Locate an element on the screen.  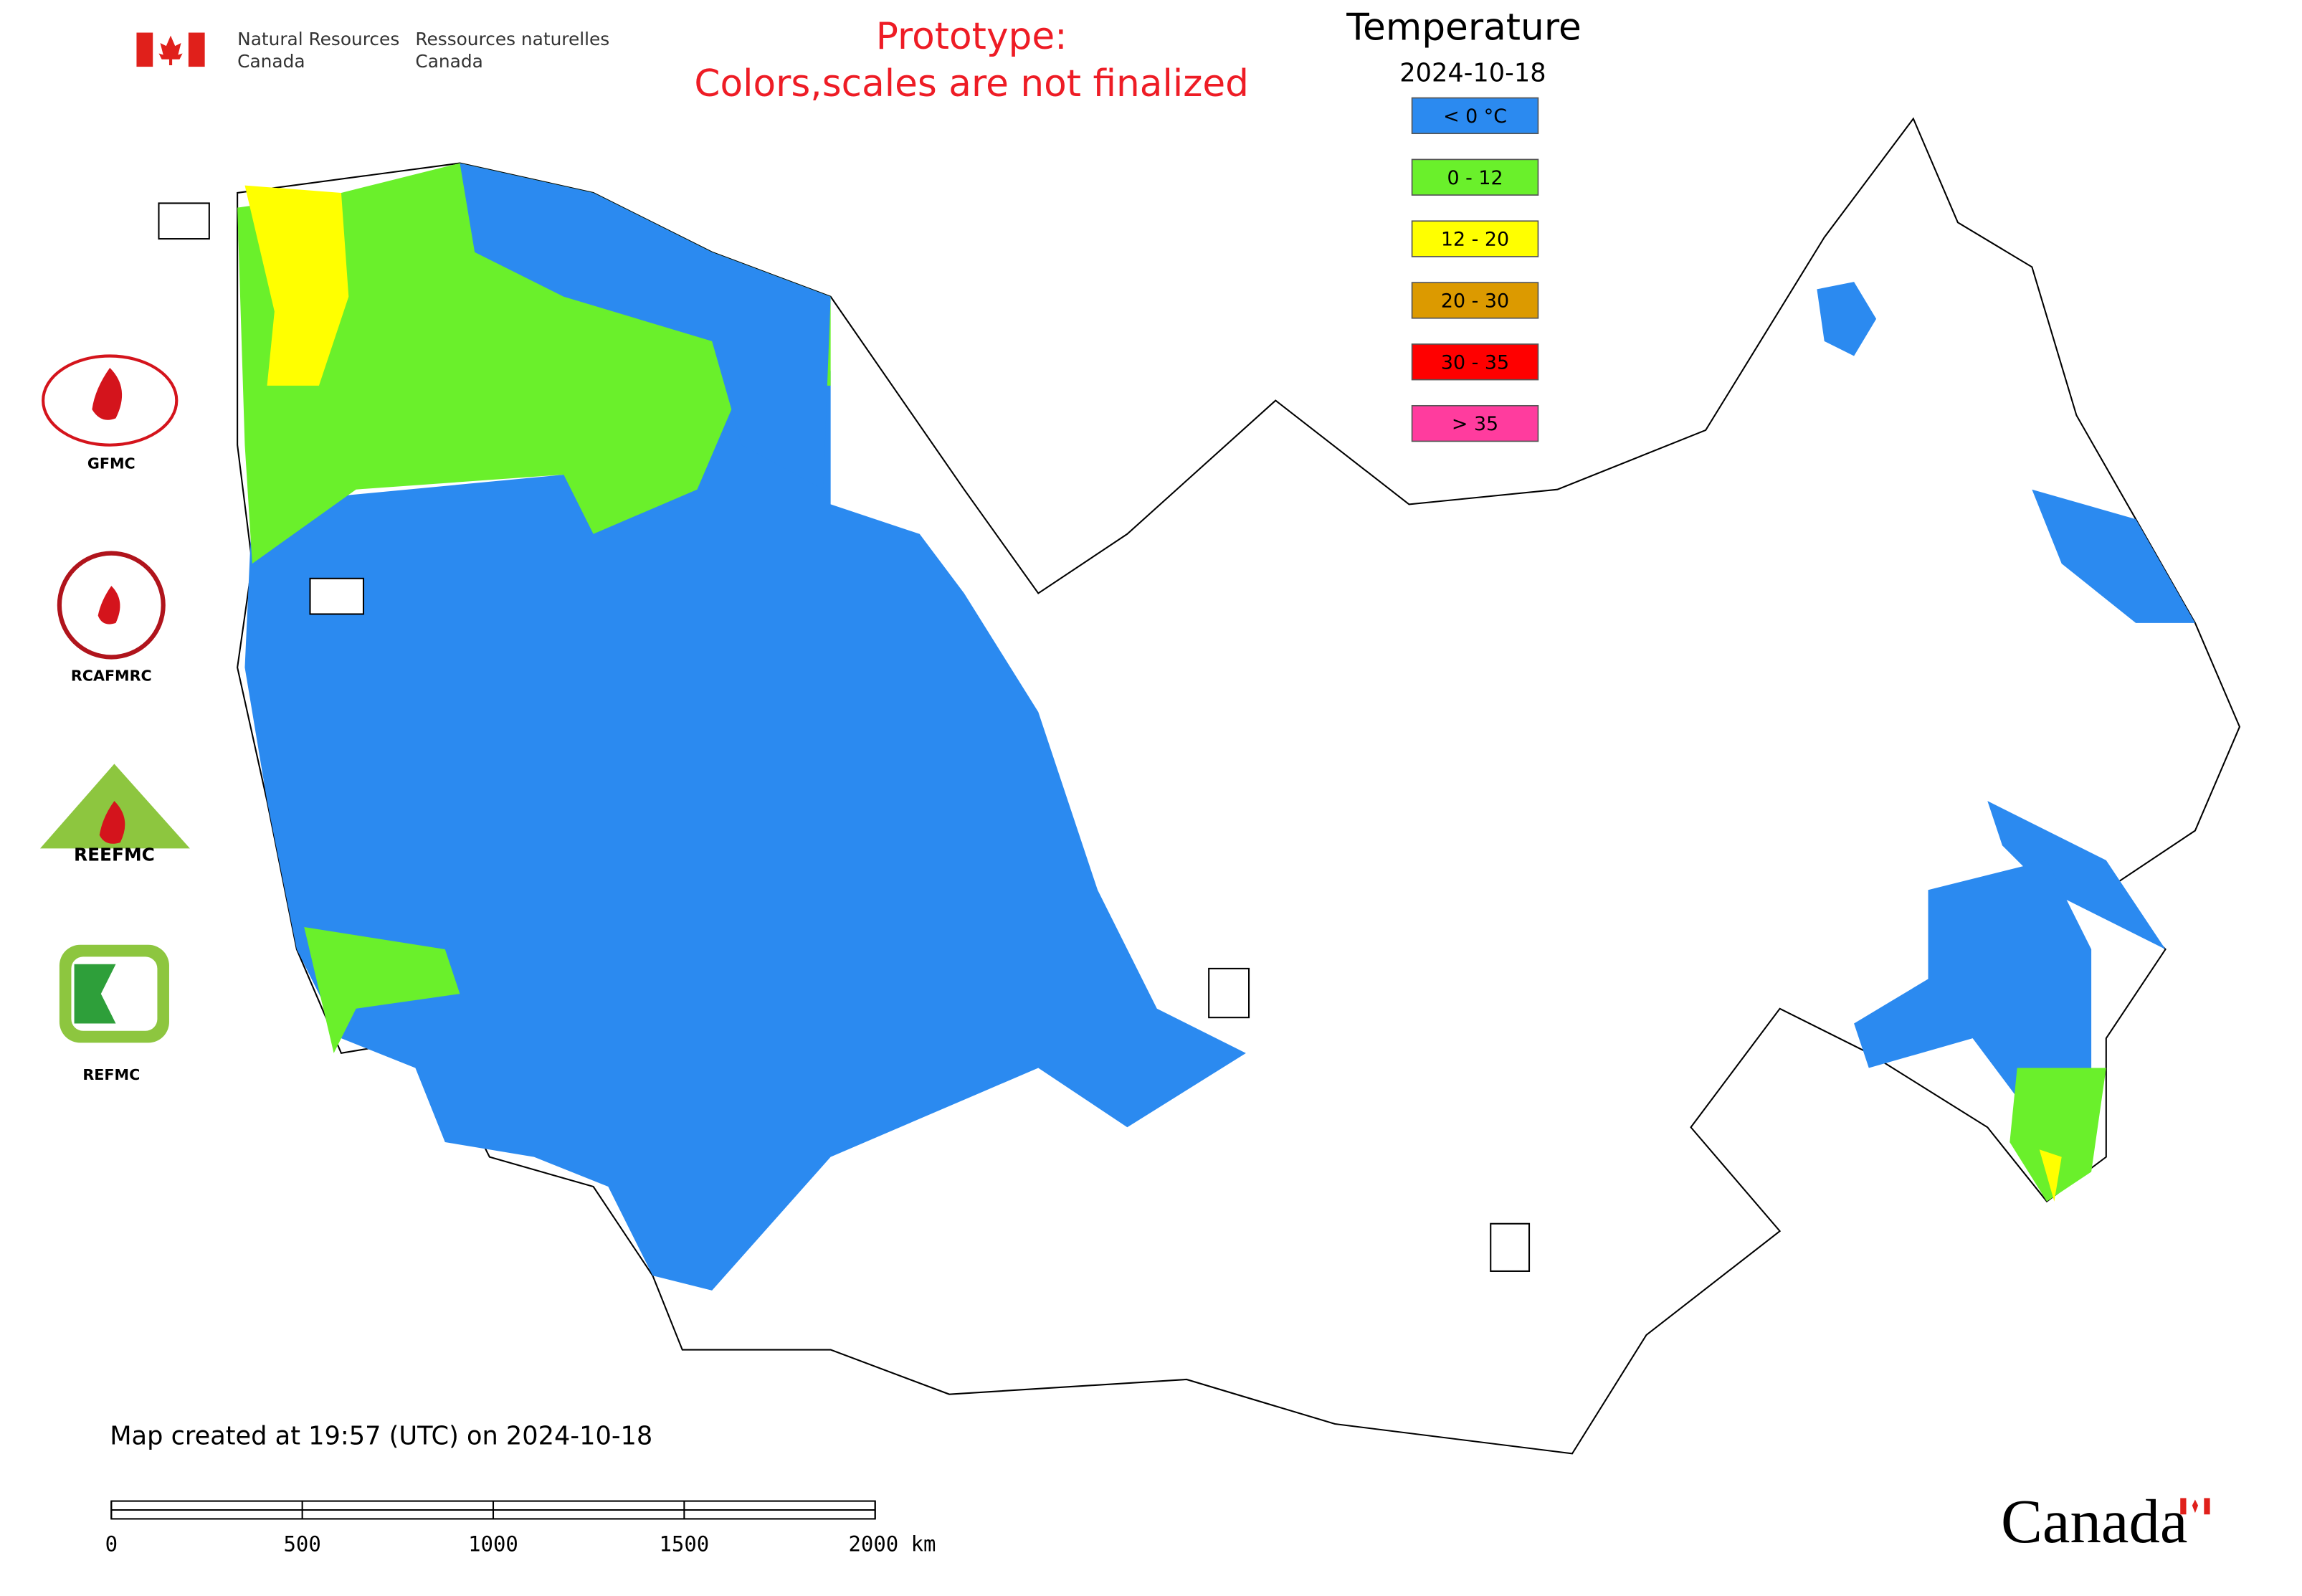
logo-gfmc: GFMC is located at coordinates (111, 413).